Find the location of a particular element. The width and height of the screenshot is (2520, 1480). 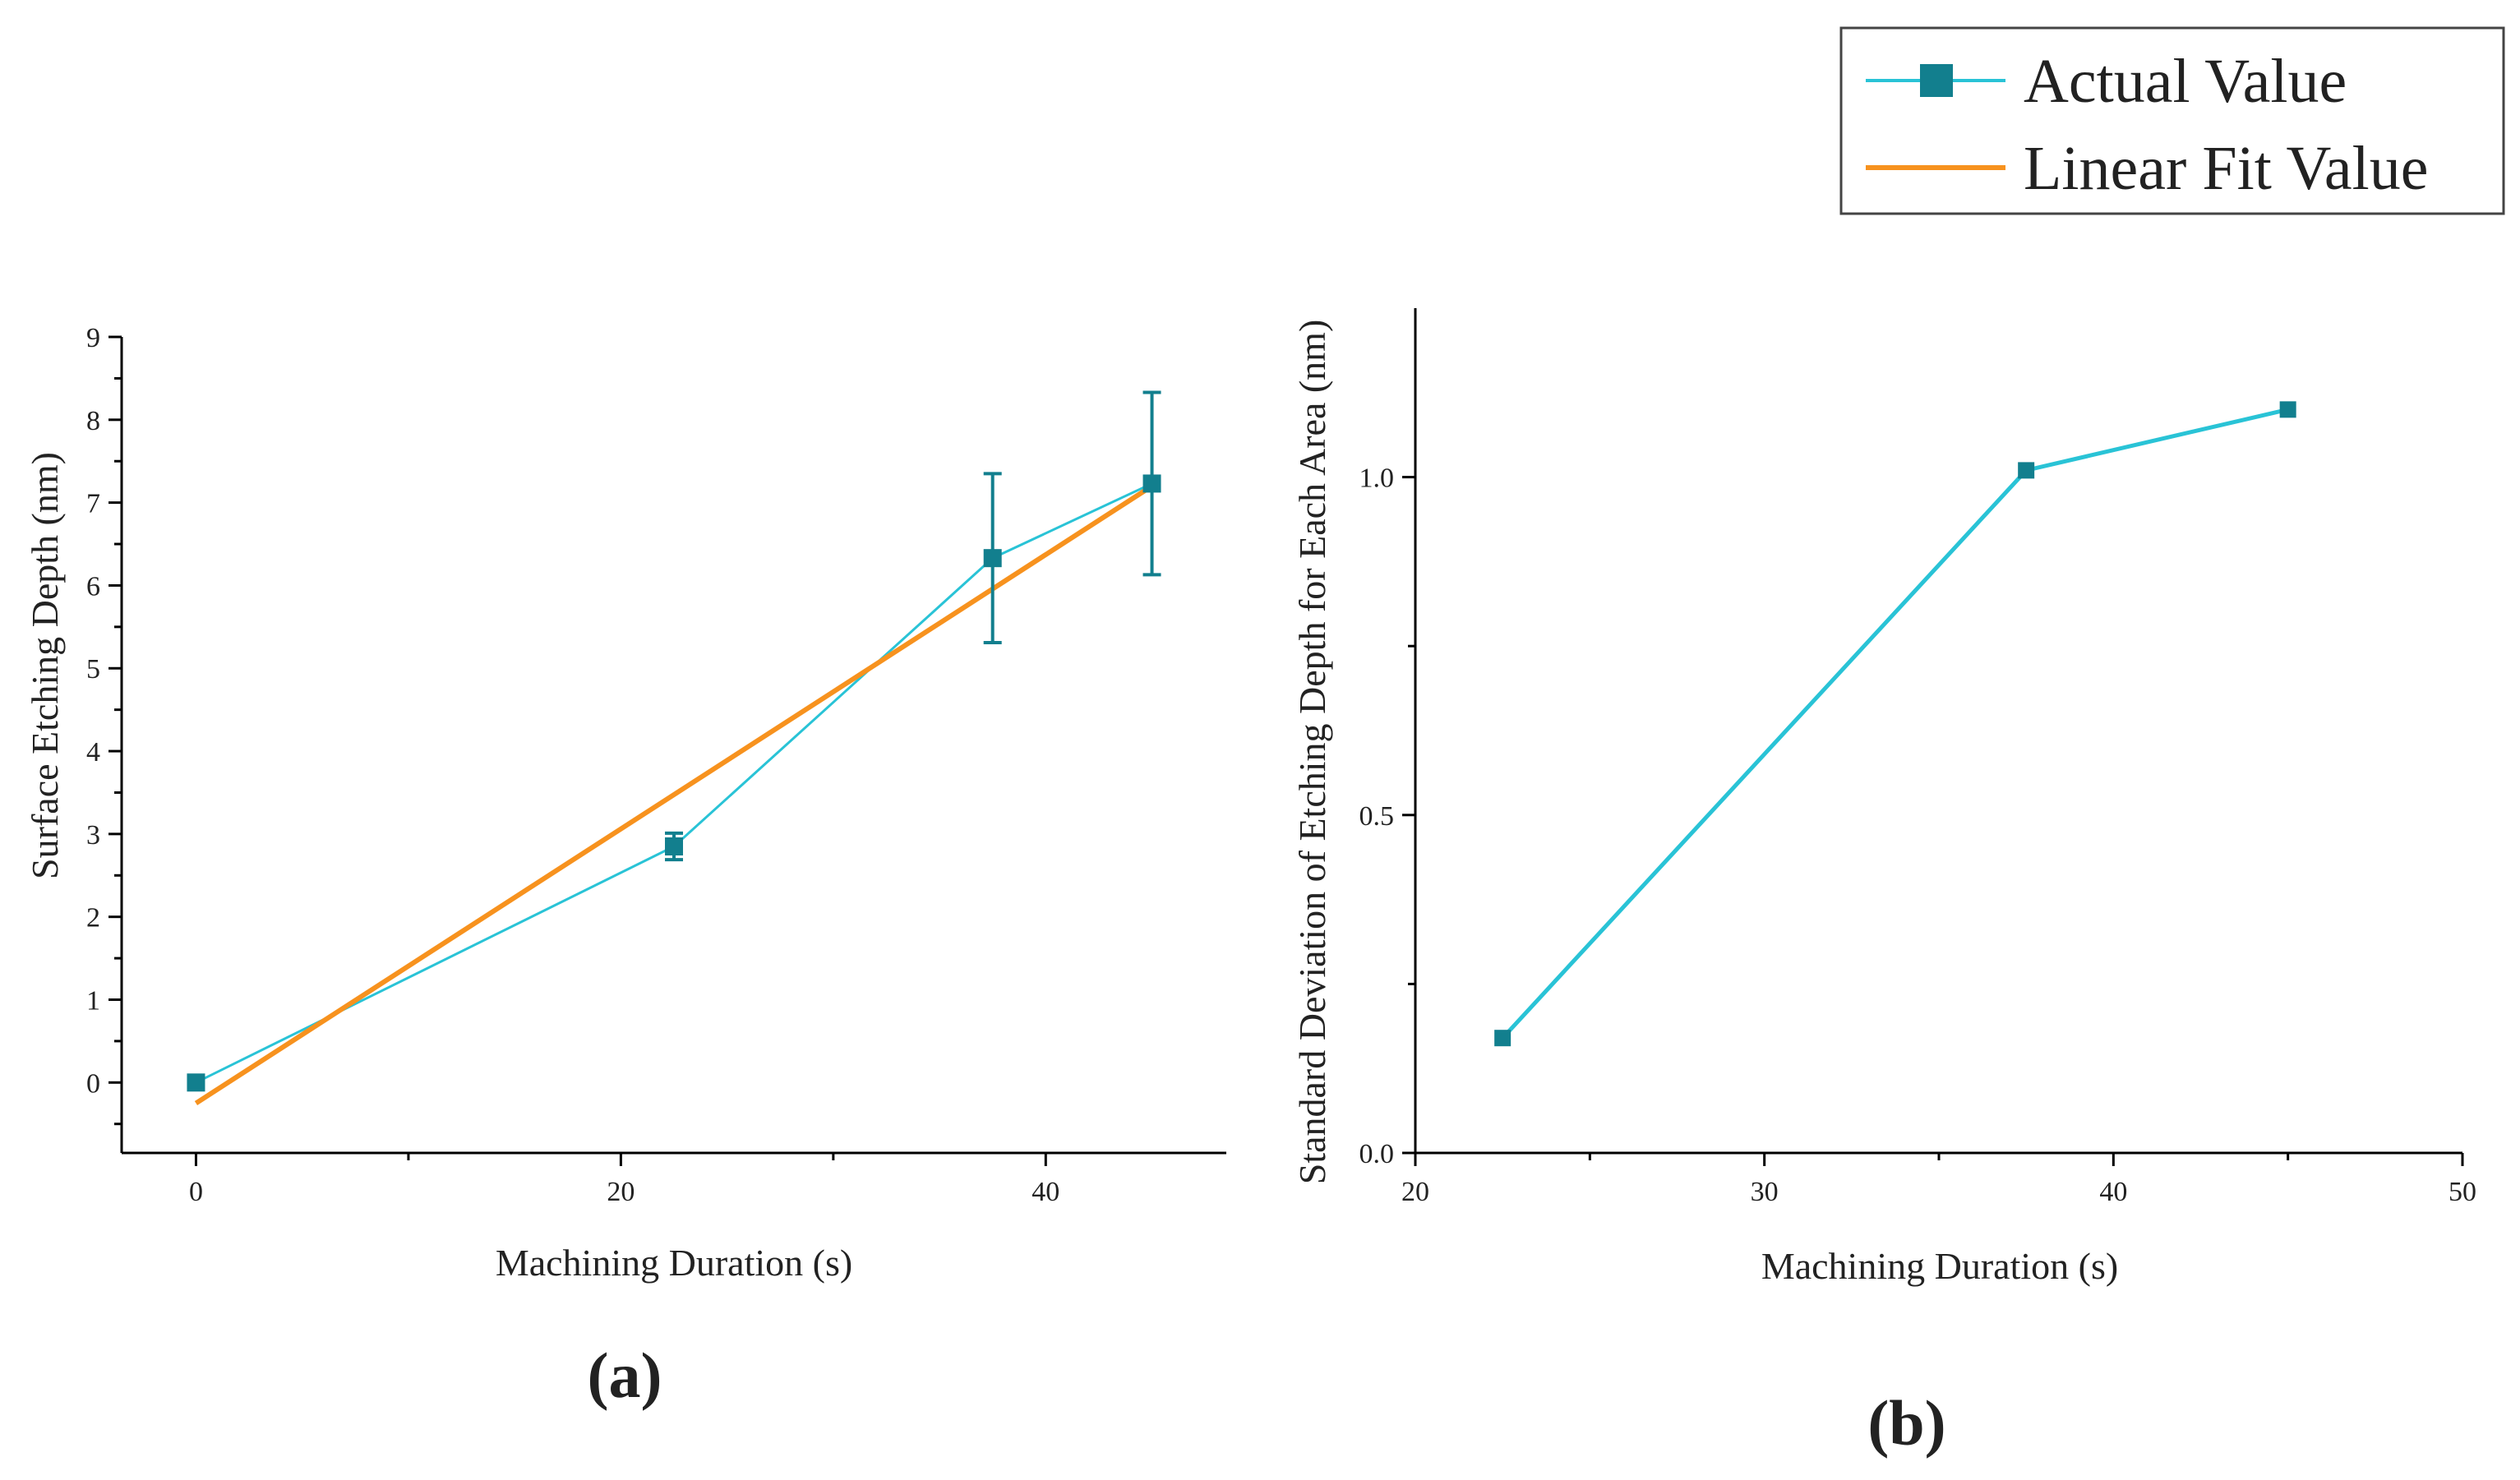

legend: Actual Value Linear Fit Value is located at coordinates (2172, 120).